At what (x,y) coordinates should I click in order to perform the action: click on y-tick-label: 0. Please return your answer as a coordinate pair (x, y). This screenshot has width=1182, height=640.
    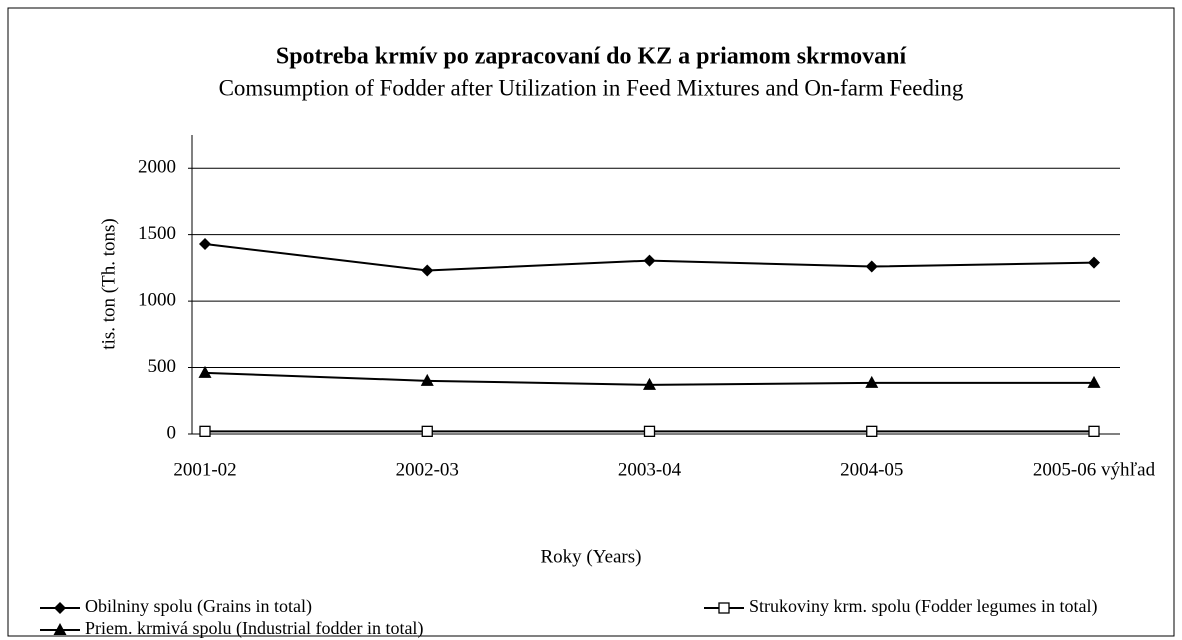
    Looking at the image, I should click on (172, 432).